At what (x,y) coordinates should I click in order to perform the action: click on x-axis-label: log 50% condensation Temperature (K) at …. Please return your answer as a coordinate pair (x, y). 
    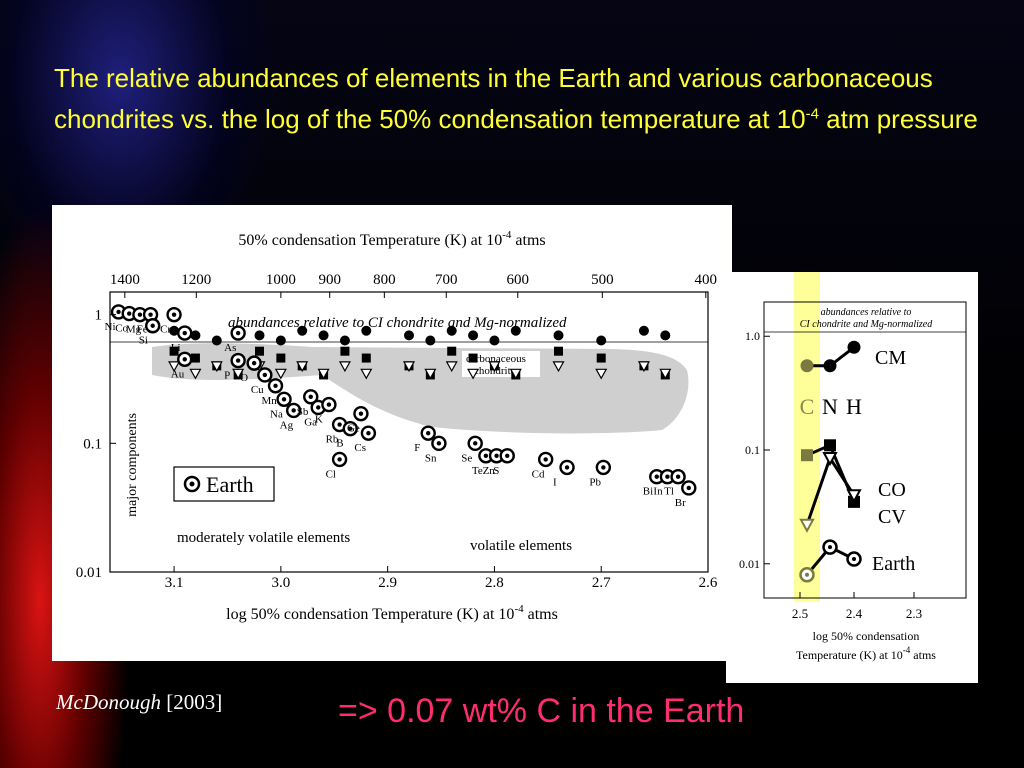
    Looking at the image, I should click on (392, 613).